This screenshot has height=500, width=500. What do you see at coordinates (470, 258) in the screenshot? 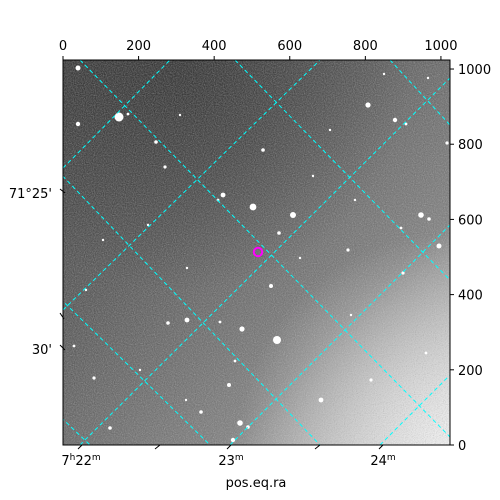
I see `right-pixel-axis: 0 200 400 600 800 1000` at bounding box center [470, 258].